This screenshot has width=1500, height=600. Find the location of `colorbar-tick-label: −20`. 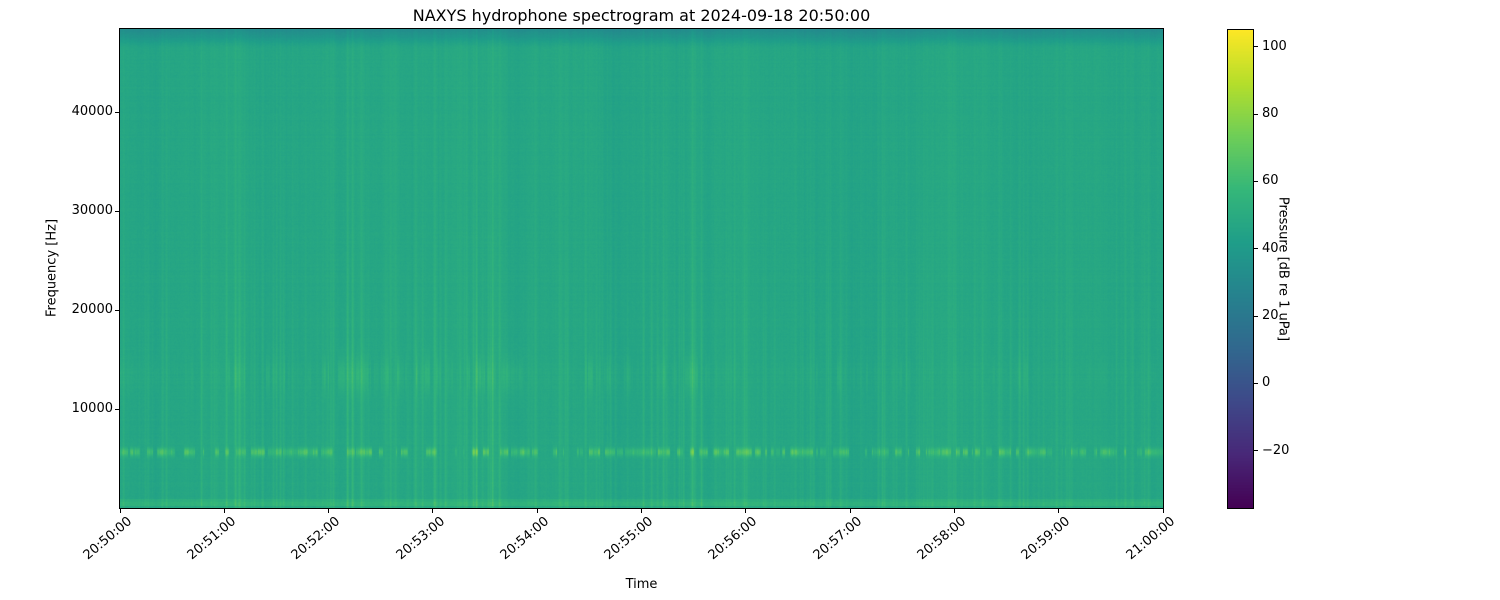

colorbar-tick-label: −20 is located at coordinates (1276, 450).